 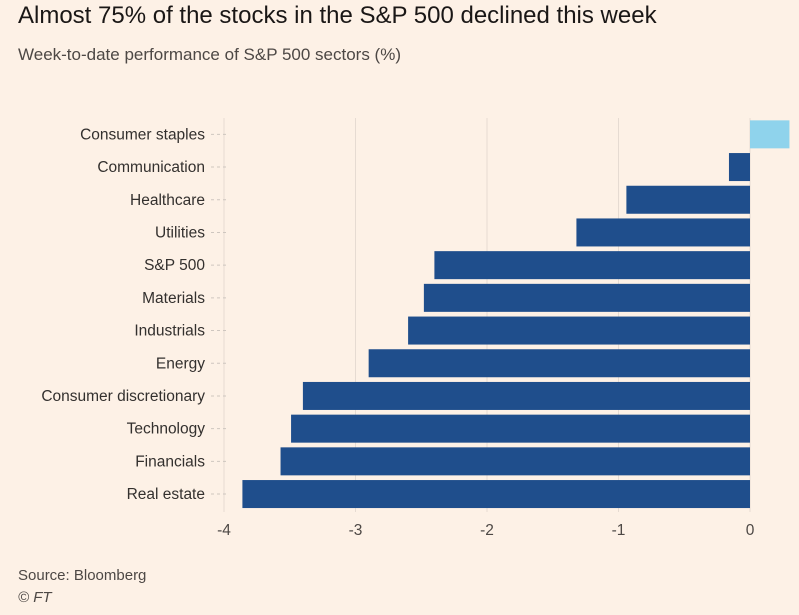 What do you see at coordinates (151, 167) in the screenshot?
I see `category-label: Communication` at bounding box center [151, 167].